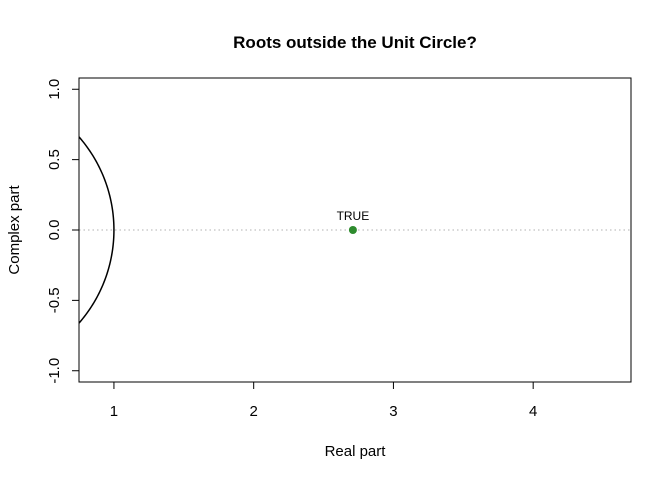 Image resolution: width=672 pixels, height=480 pixels. Describe the element at coordinates (353, 216) in the screenshot. I see `root-point-label: TRUE` at that location.